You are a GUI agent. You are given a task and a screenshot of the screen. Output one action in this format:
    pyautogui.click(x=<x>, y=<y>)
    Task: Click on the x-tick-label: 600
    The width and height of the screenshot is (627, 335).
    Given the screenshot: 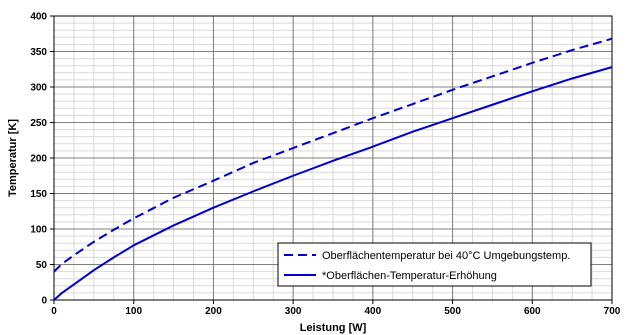 What is the action you would take?
    pyautogui.click(x=532, y=311)
    